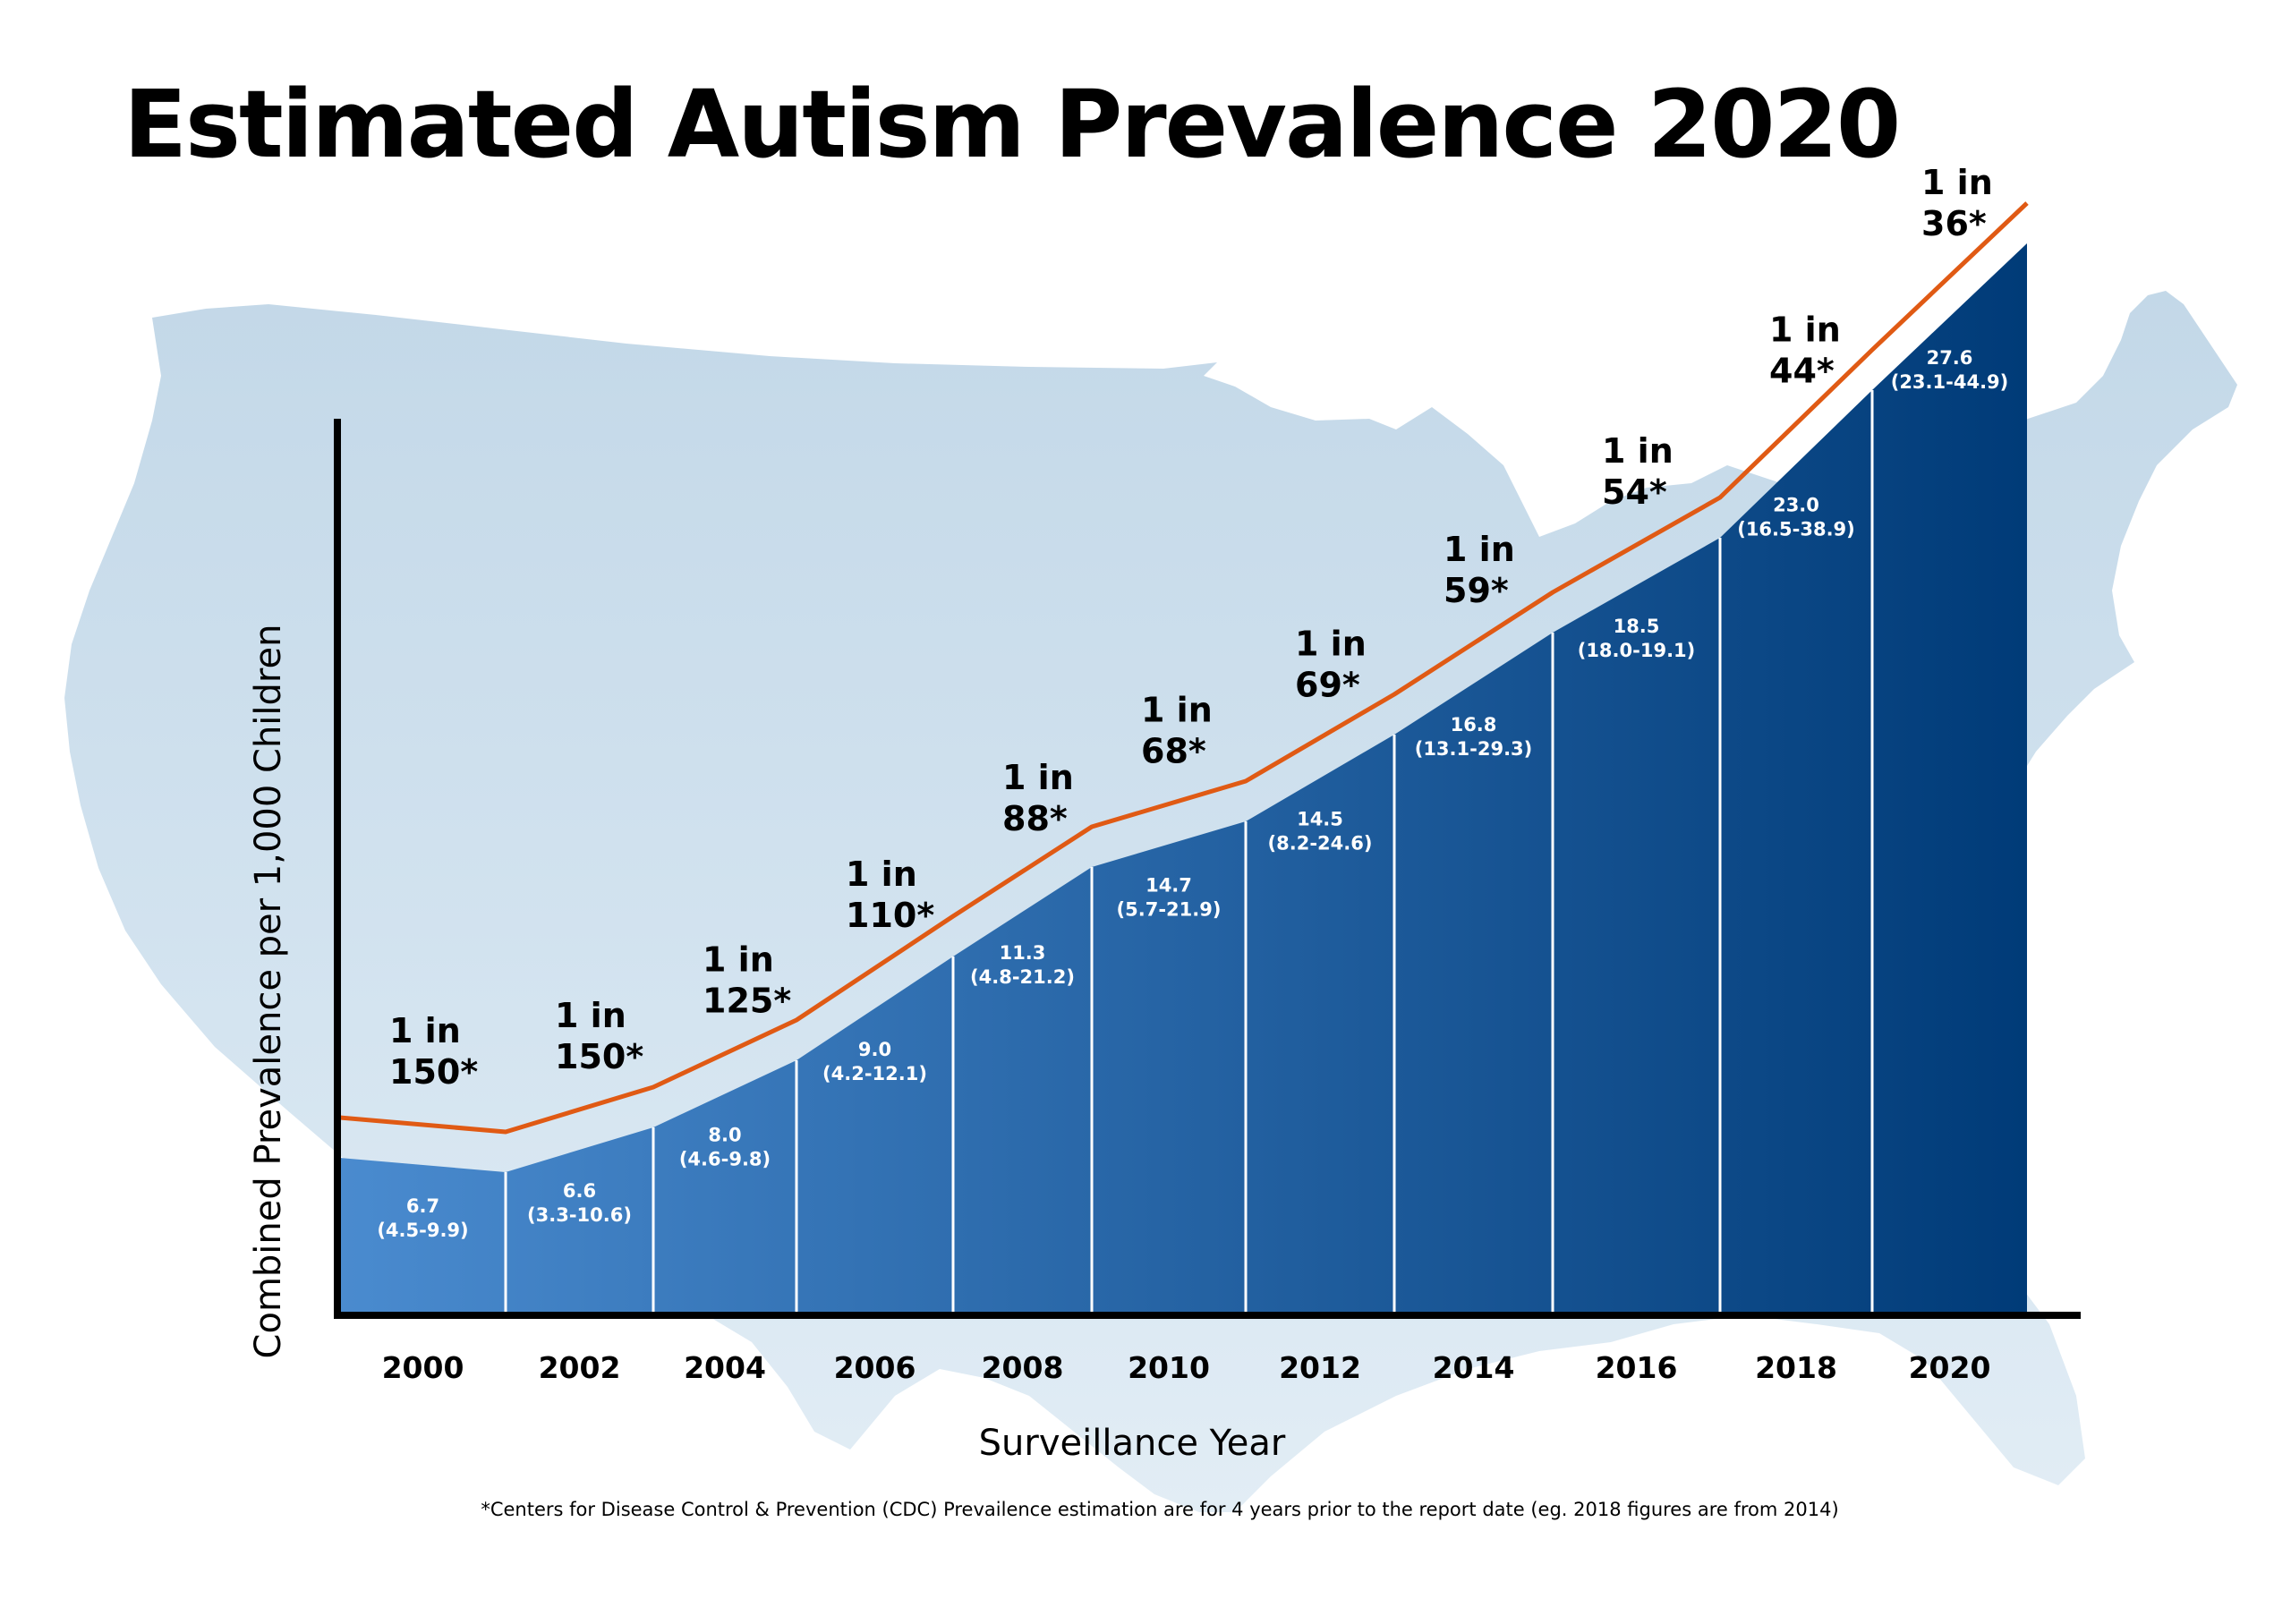 The image size is (2291, 1624). Describe the element at coordinates (1023, 1367) in the screenshot. I see `x-tick-label: 2008` at that location.